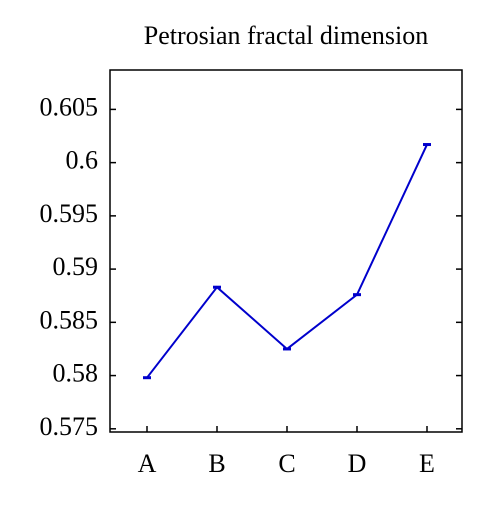 This screenshot has height=505, width=492. I want to click on x-tick-label: C, so click(286, 463).